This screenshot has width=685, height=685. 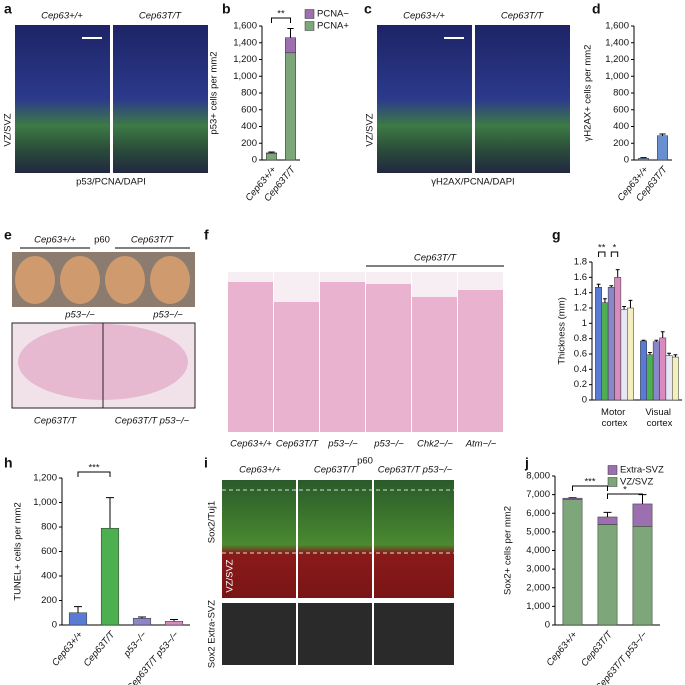 I want to click on significance-label: **, so click(x=602, y=248).